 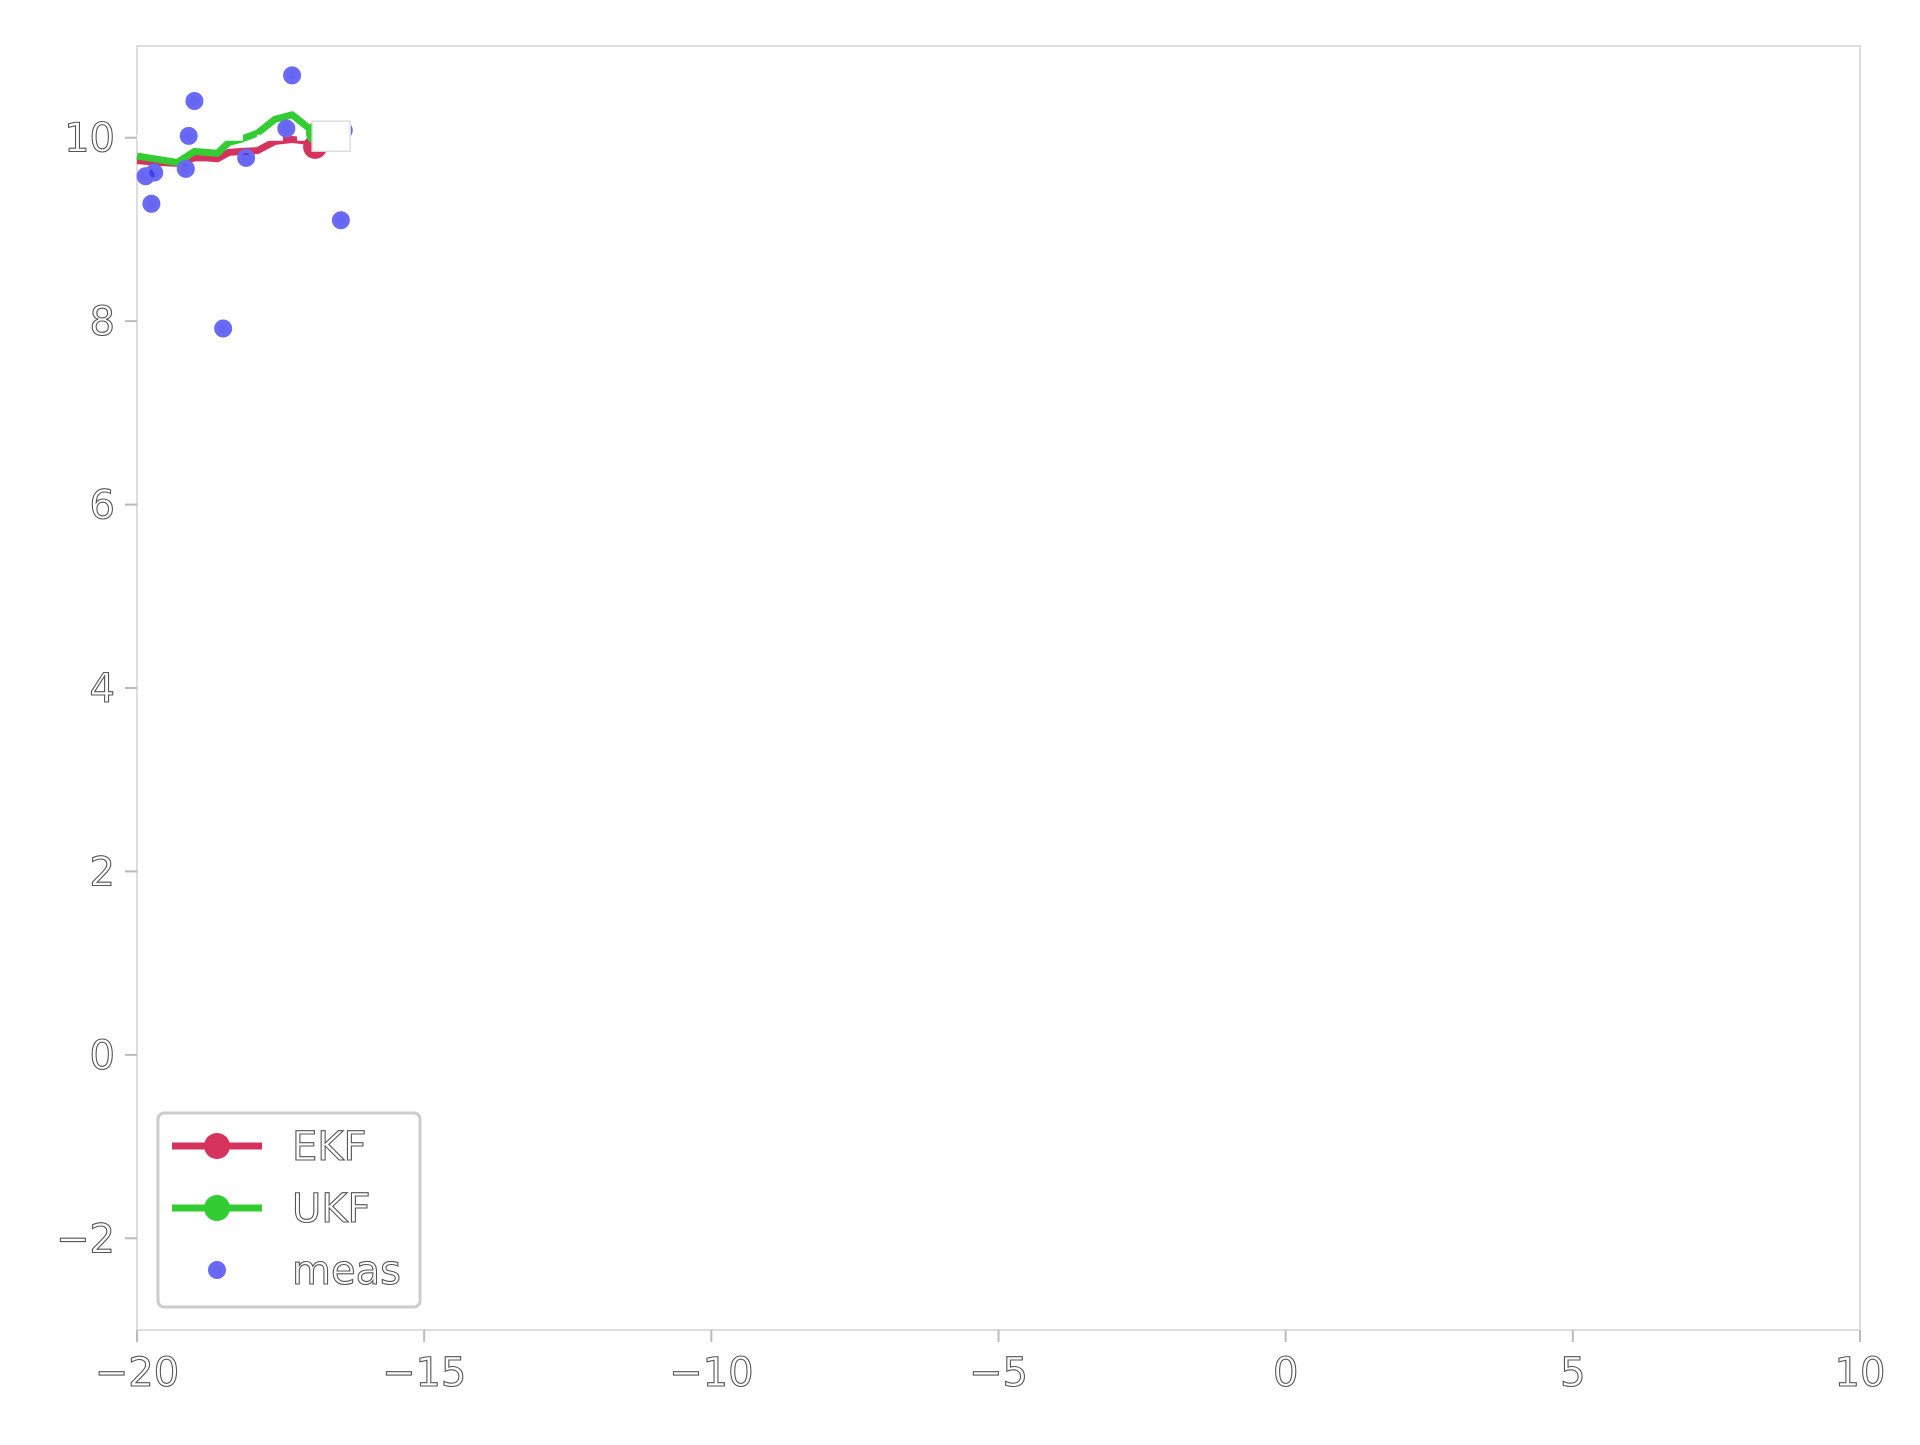 I want to click on legend-box, so click(x=289, y=1210).